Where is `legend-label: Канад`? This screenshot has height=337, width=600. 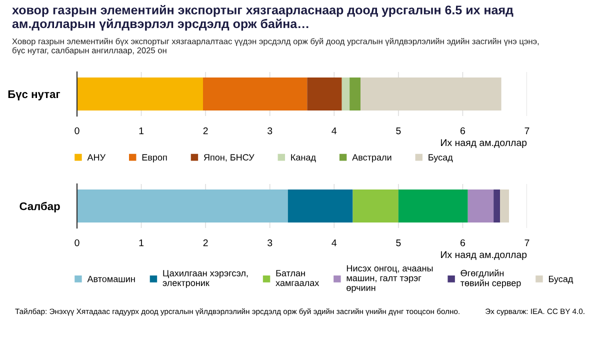
legend-label: Канад is located at coordinates (303, 158).